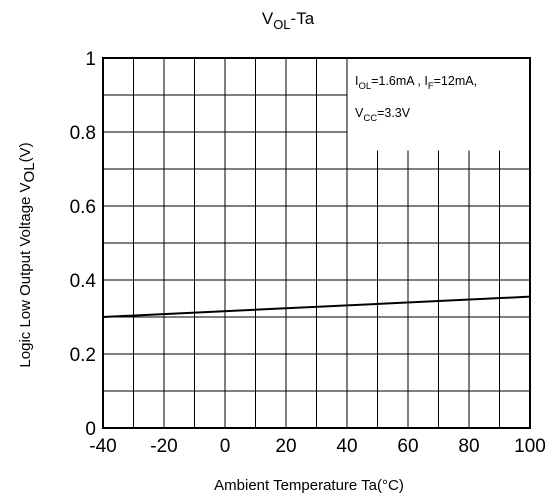 This screenshot has width=556, height=501. Describe the element at coordinates (83, 355) in the screenshot. I see `y-tick-label: 0.2` at that location.